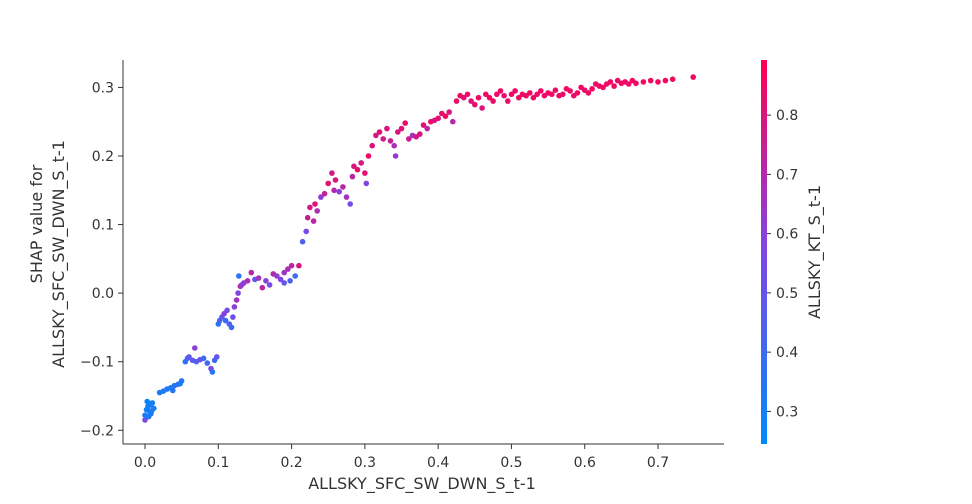  Describe the element at coordinates (815, 252) in the screenshot. I see `colorbar-title: ALLSKY_KT_S_t-1` at that location.